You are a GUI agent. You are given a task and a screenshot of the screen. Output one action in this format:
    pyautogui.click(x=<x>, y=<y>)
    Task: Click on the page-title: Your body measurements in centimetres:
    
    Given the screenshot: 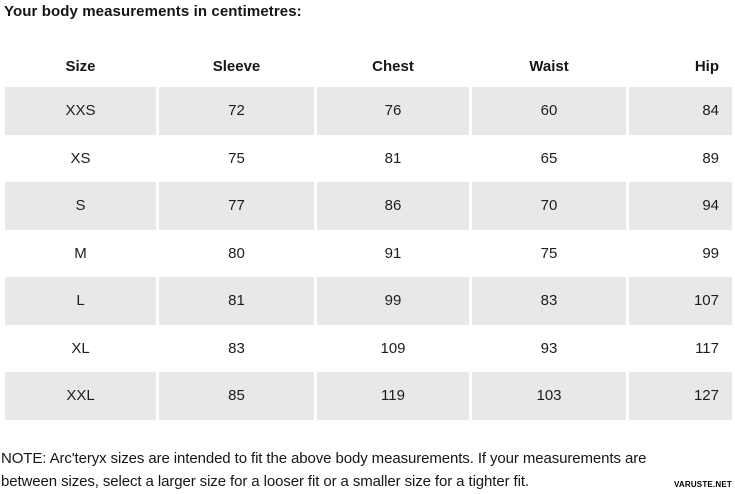 What is the action you would take?
    pyautogui.click(x=153, y=11)
    